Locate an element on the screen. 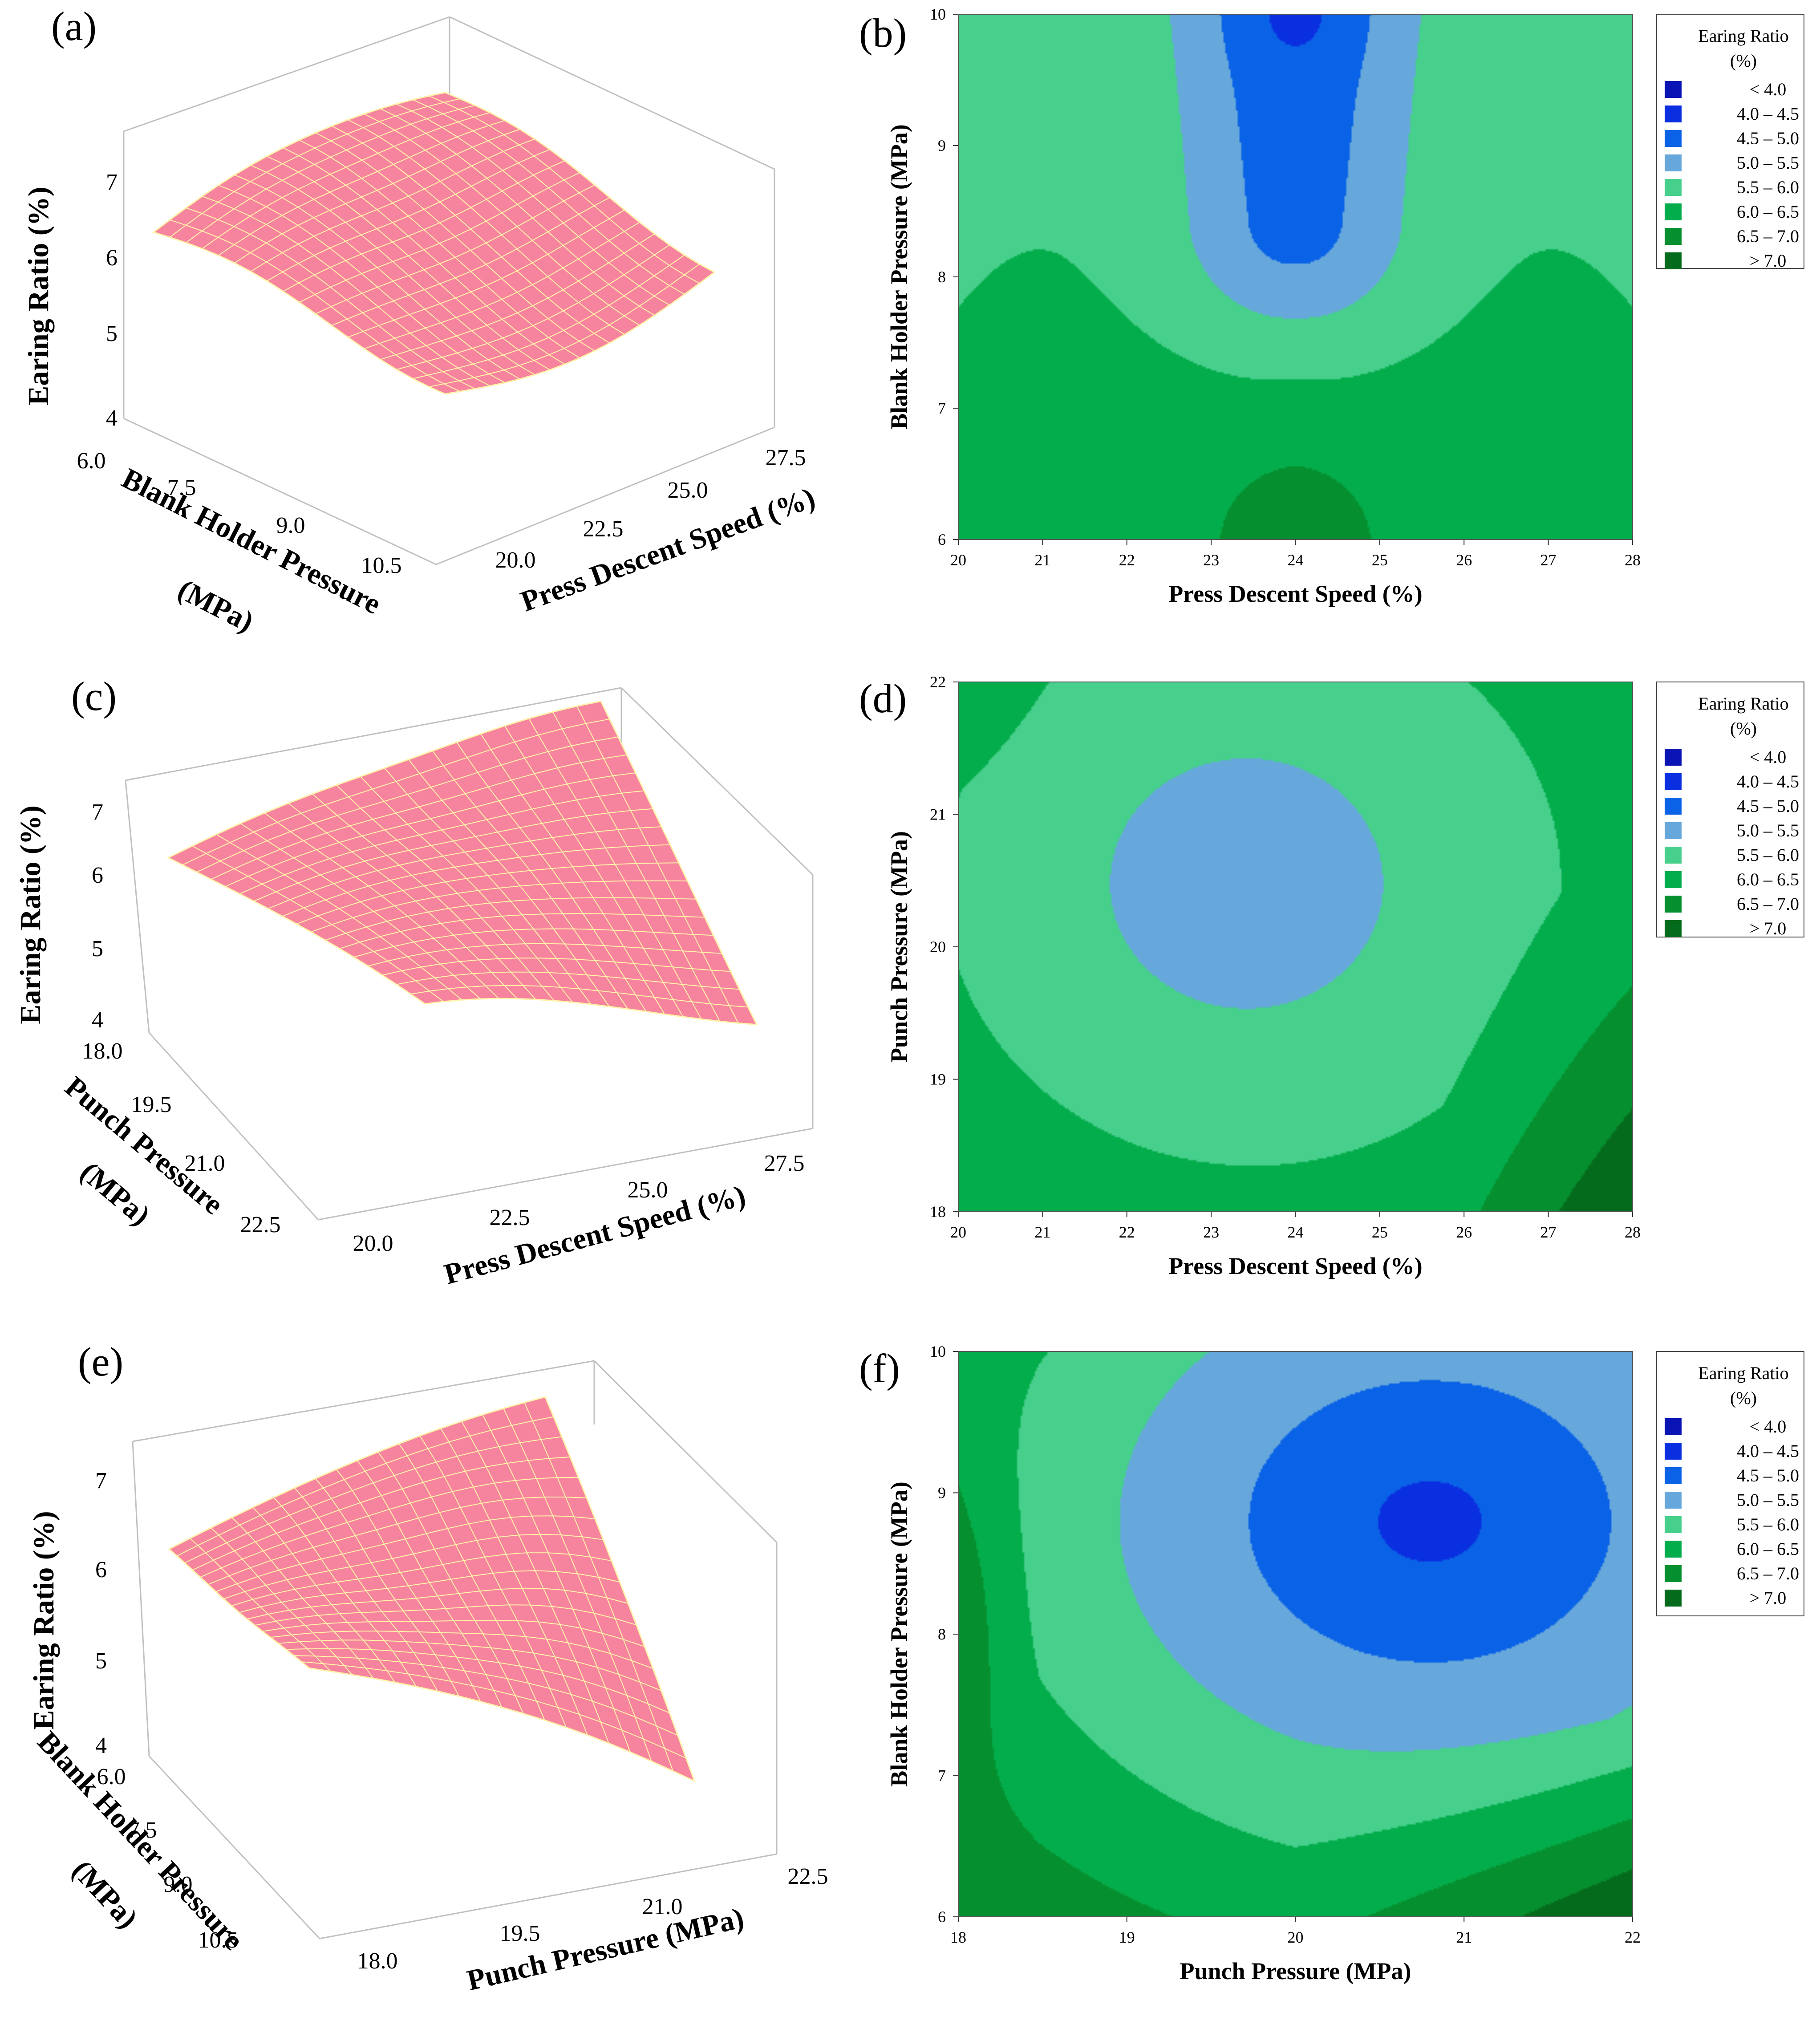 This screenshot has height=2037, width=1820. x-tick-label: 21 is located at coordinates (1042, 1232).